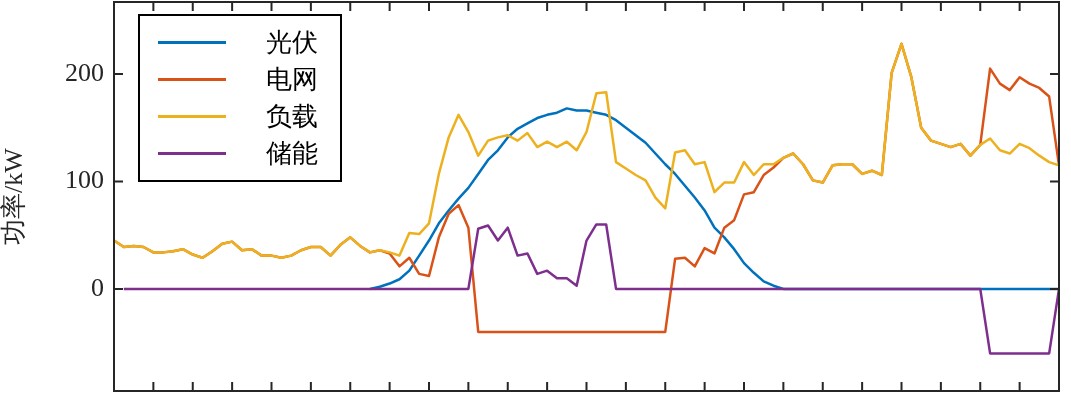 The image size is (1071, 401). Describe the element at coordinates (84, 180) in the screenshot. I see `y-tick-label: 100` at that location.